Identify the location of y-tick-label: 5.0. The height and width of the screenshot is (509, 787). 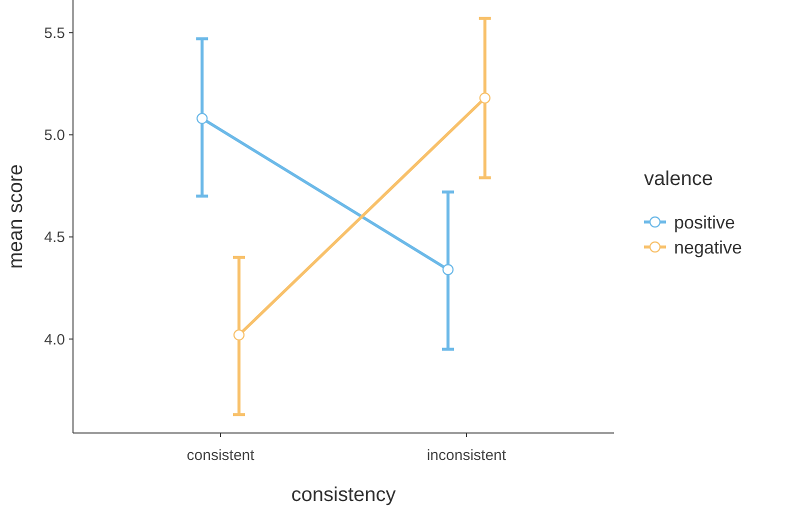
(54, 135).